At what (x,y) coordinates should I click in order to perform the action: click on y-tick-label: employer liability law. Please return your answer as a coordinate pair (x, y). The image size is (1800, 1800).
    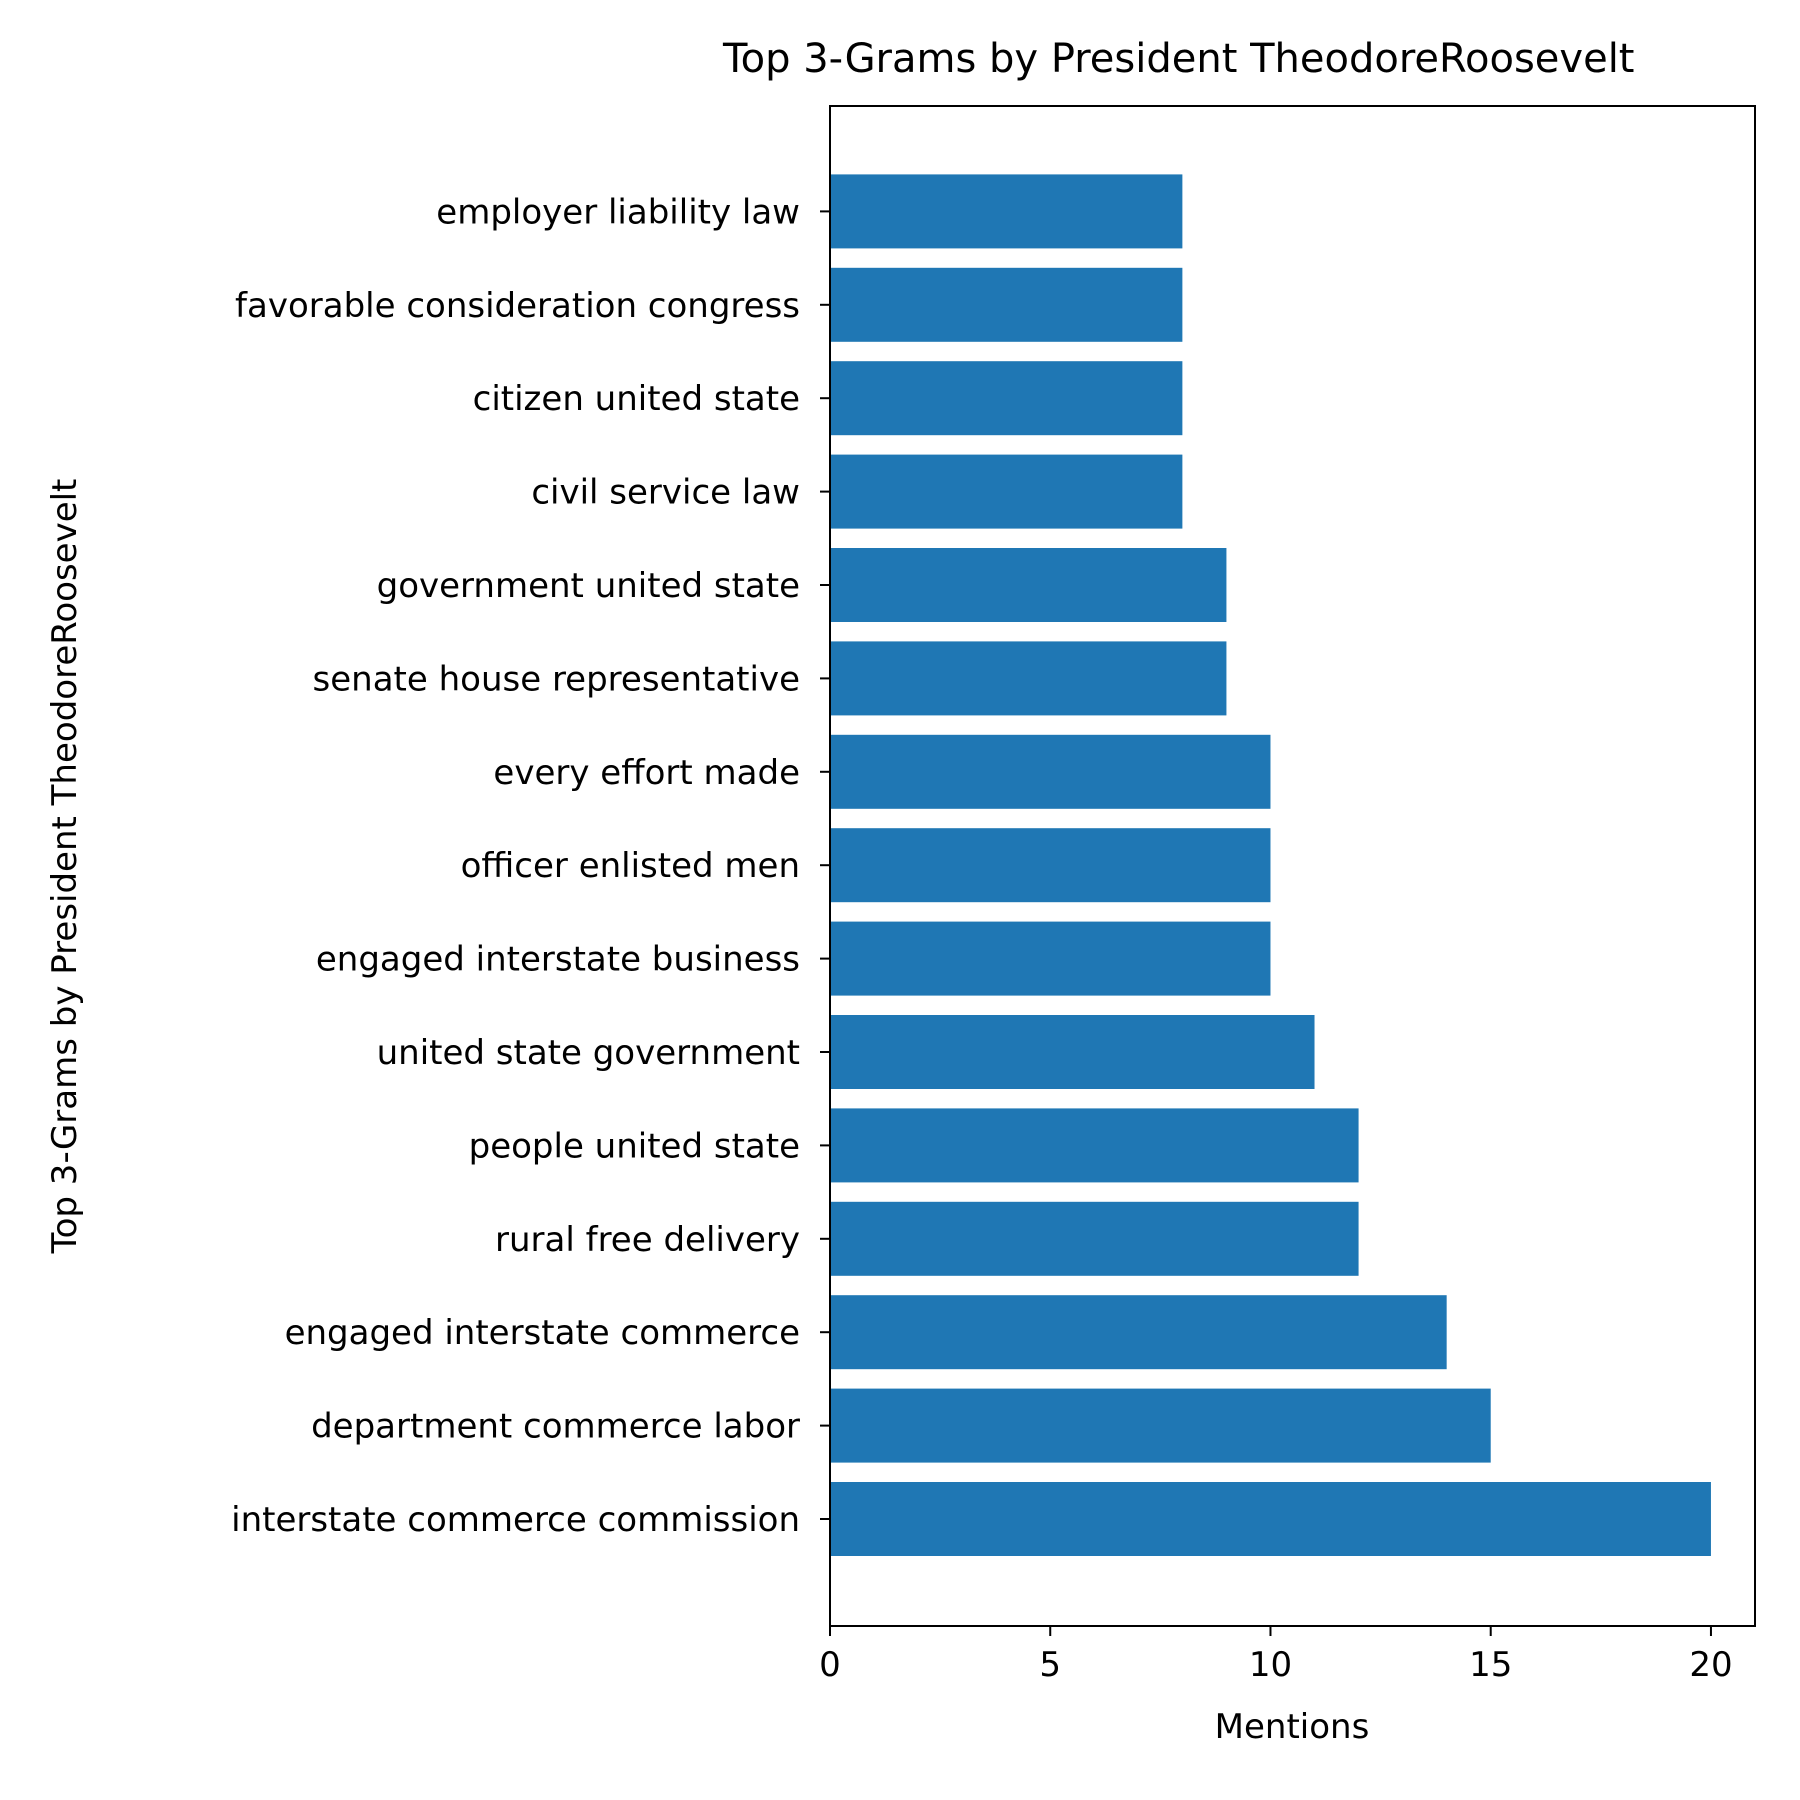
    Looking at the image, I should click on (618, 212).